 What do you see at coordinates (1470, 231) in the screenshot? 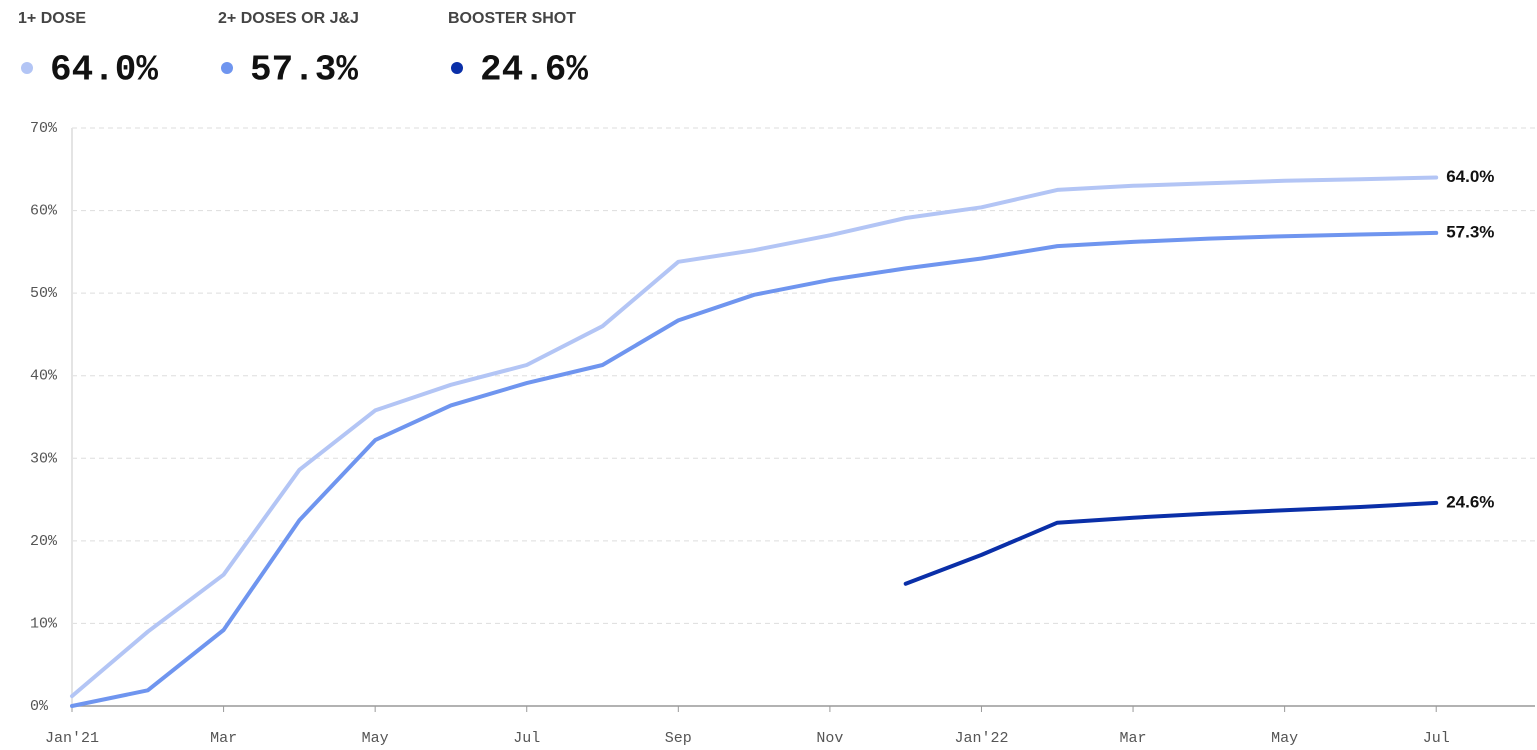
I see `end-label: 57.3%` at bounding box center [1470, 231].